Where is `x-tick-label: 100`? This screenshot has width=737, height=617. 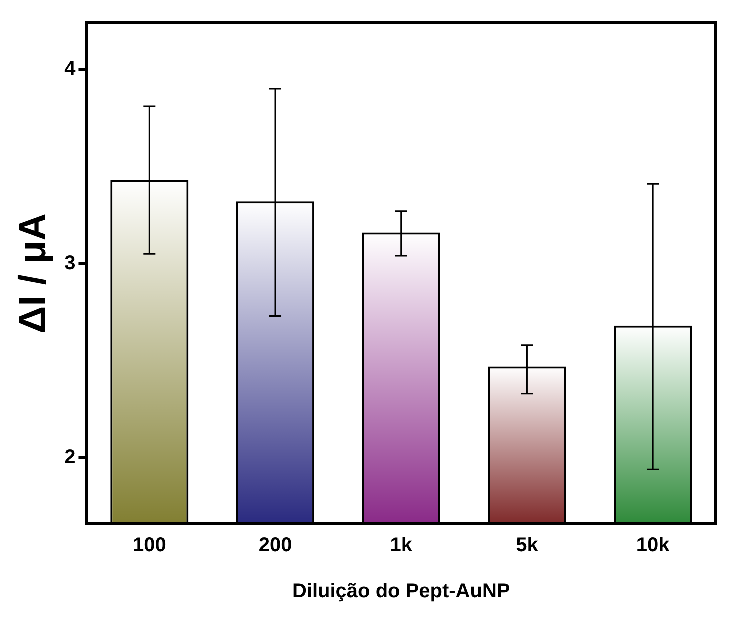 x-tick-label: 100 is located at coordinates (149, 545).